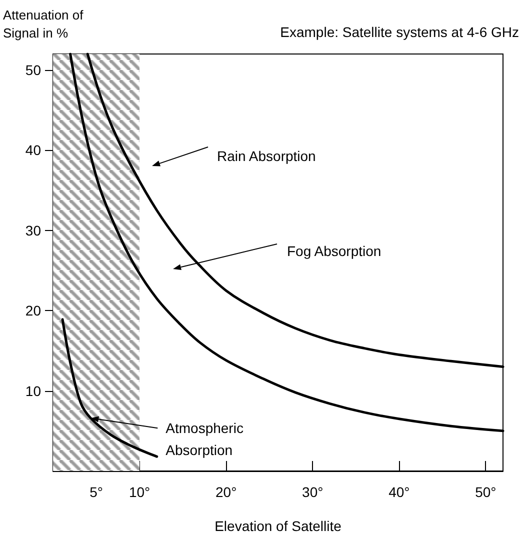 This screenshot has width=524, height=540. What do you see at coordinates (485, 492) in the screenshot?
I see `x-tick-label: 50°` at bounding box center [485, 492].